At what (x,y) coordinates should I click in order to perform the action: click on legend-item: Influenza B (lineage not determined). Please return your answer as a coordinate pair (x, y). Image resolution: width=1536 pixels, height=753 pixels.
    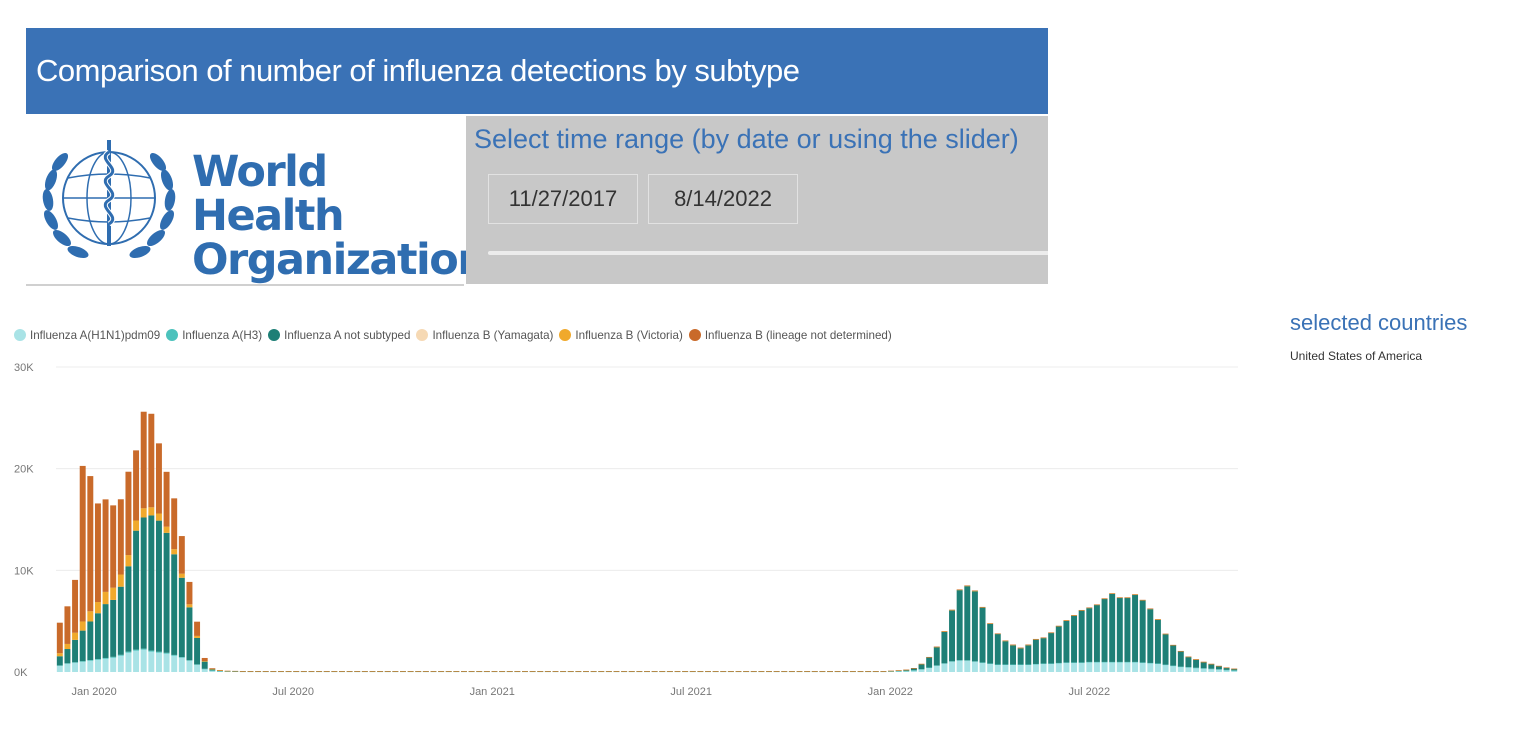
    Looking at the image, I should click on (790, 335).